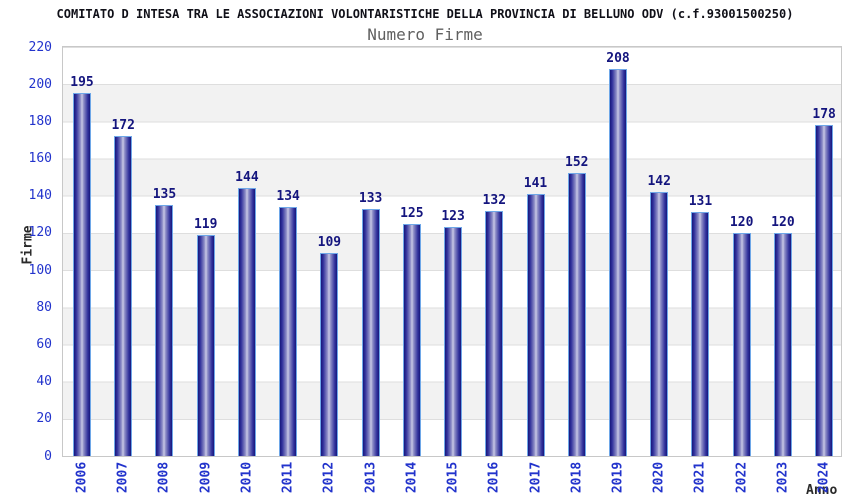  What do you see at coordinates (824, 115) in the screenshot?
I see `value-label-2024: 178` at bounding box center [824, 115].